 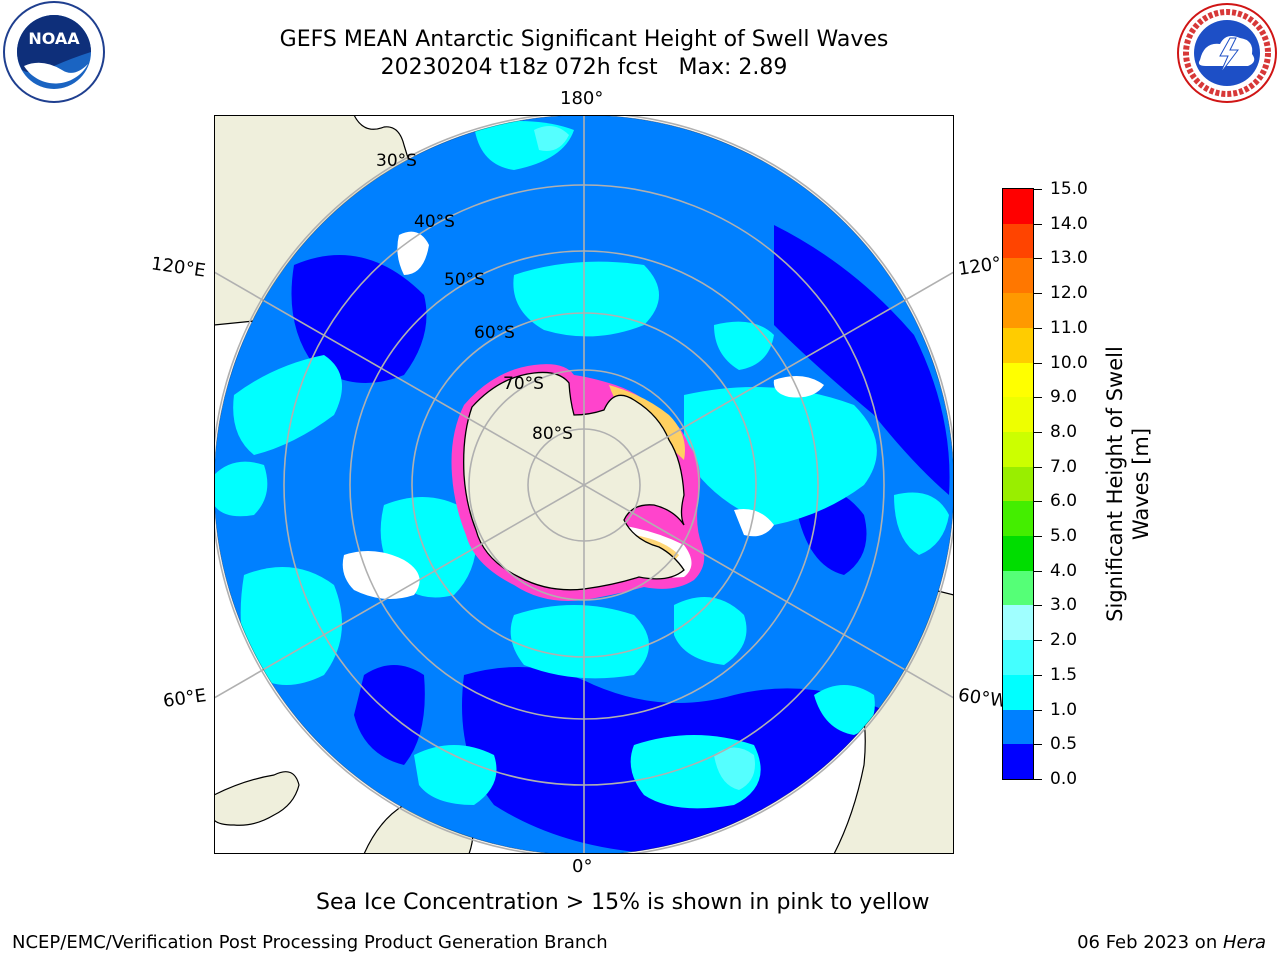 I want to click on colorbar-label-line-1: Significant Height of Swell, so click(x=1115, y=484).